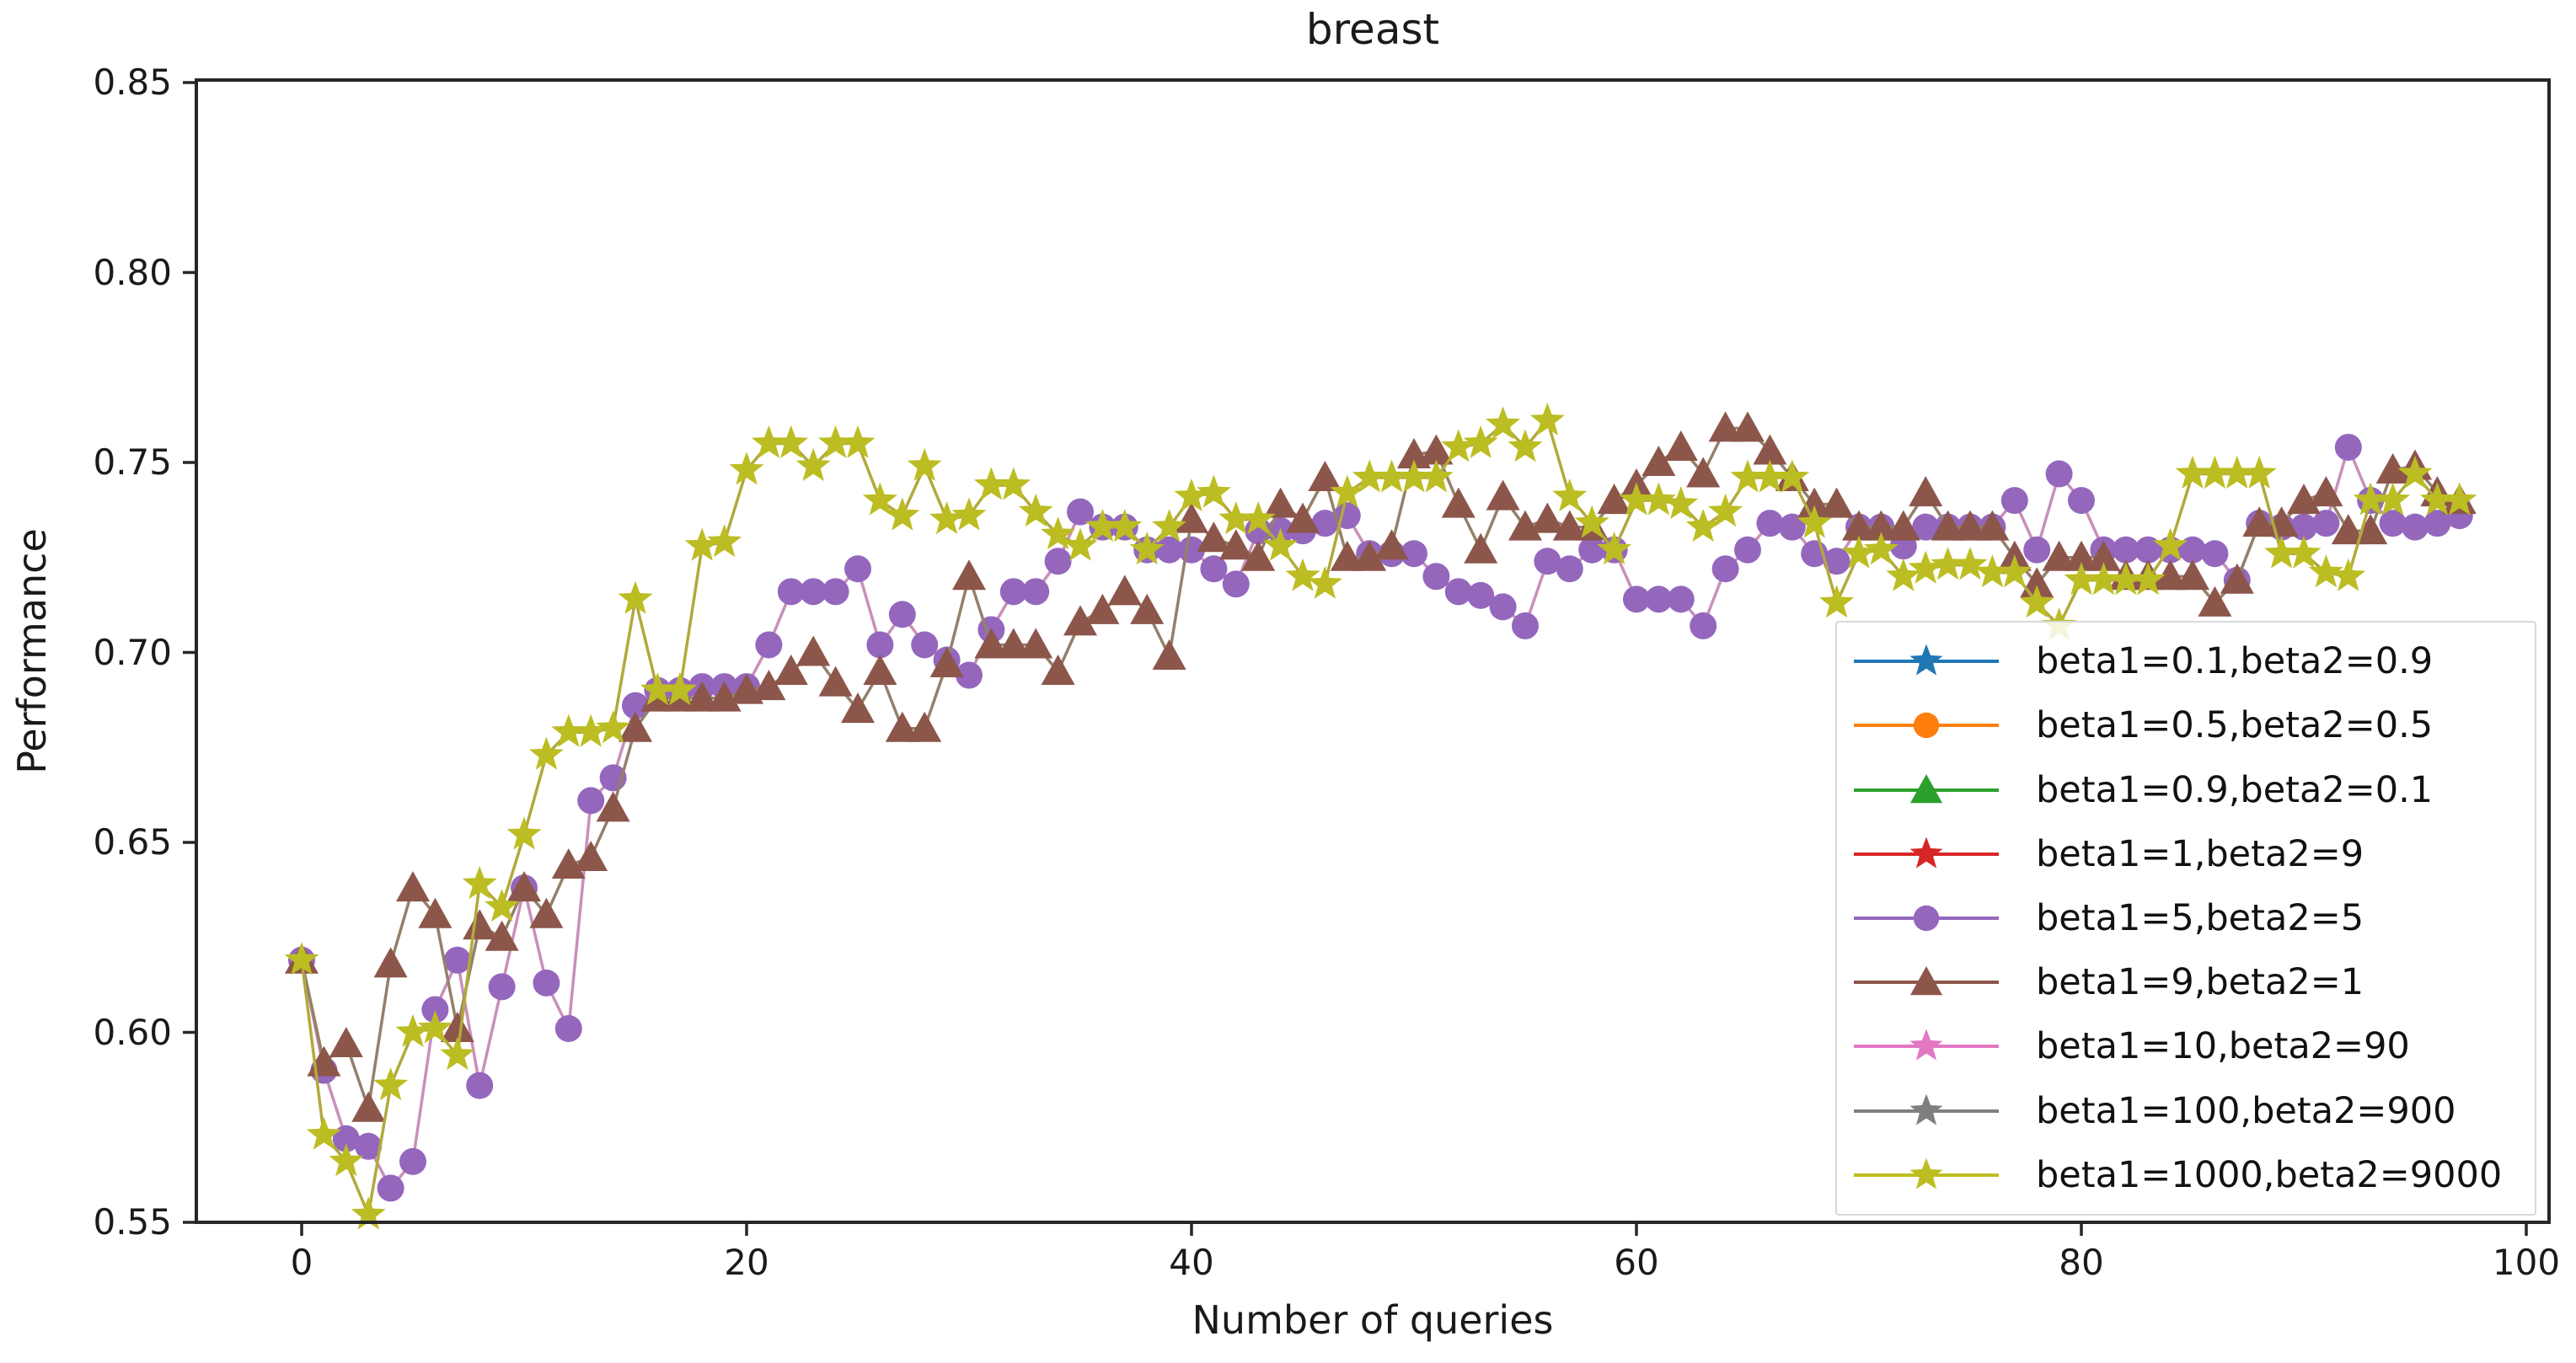 This screenshot has width=2576, height=1363. I want to click on legend-item-label: beta1=10,beta2=90, so click(2223, 1046).